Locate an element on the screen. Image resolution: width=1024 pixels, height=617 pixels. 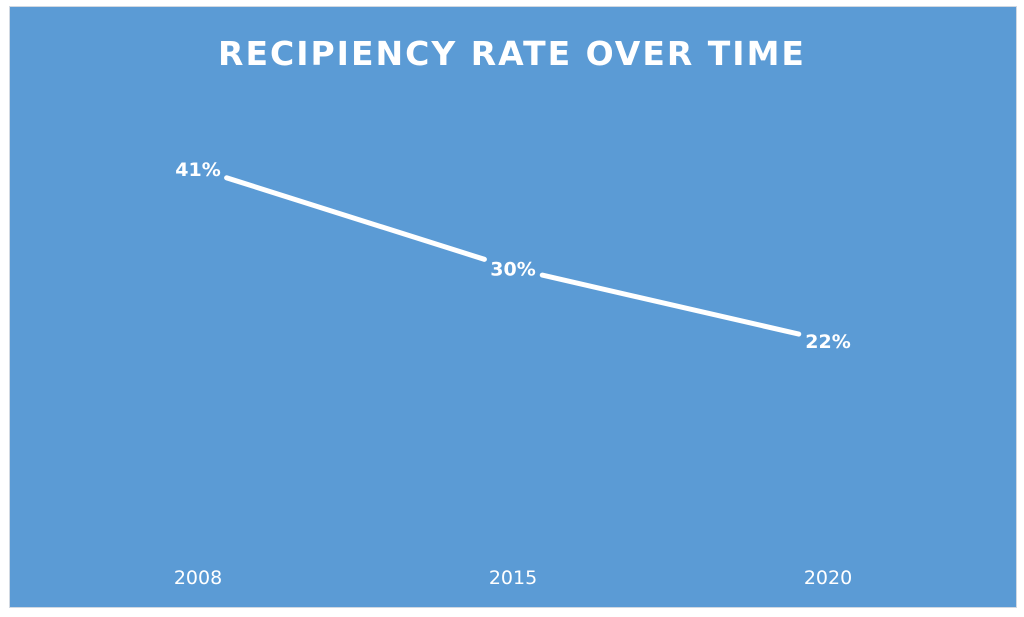
data-label-2008: 41% is located at coordinates (197, 170).